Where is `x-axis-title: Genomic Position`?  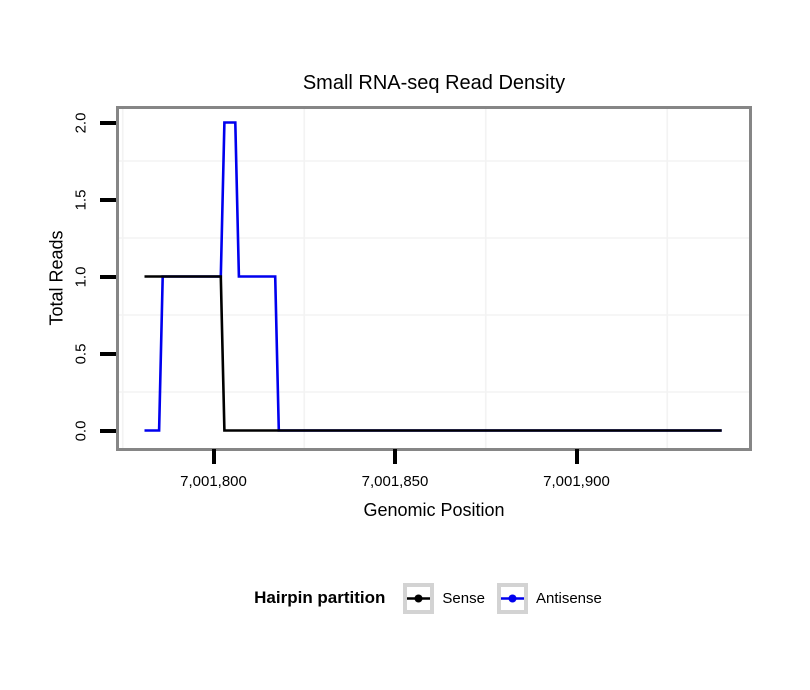
x-axis-title: Genomic Position is located at coordinates (434, 510).